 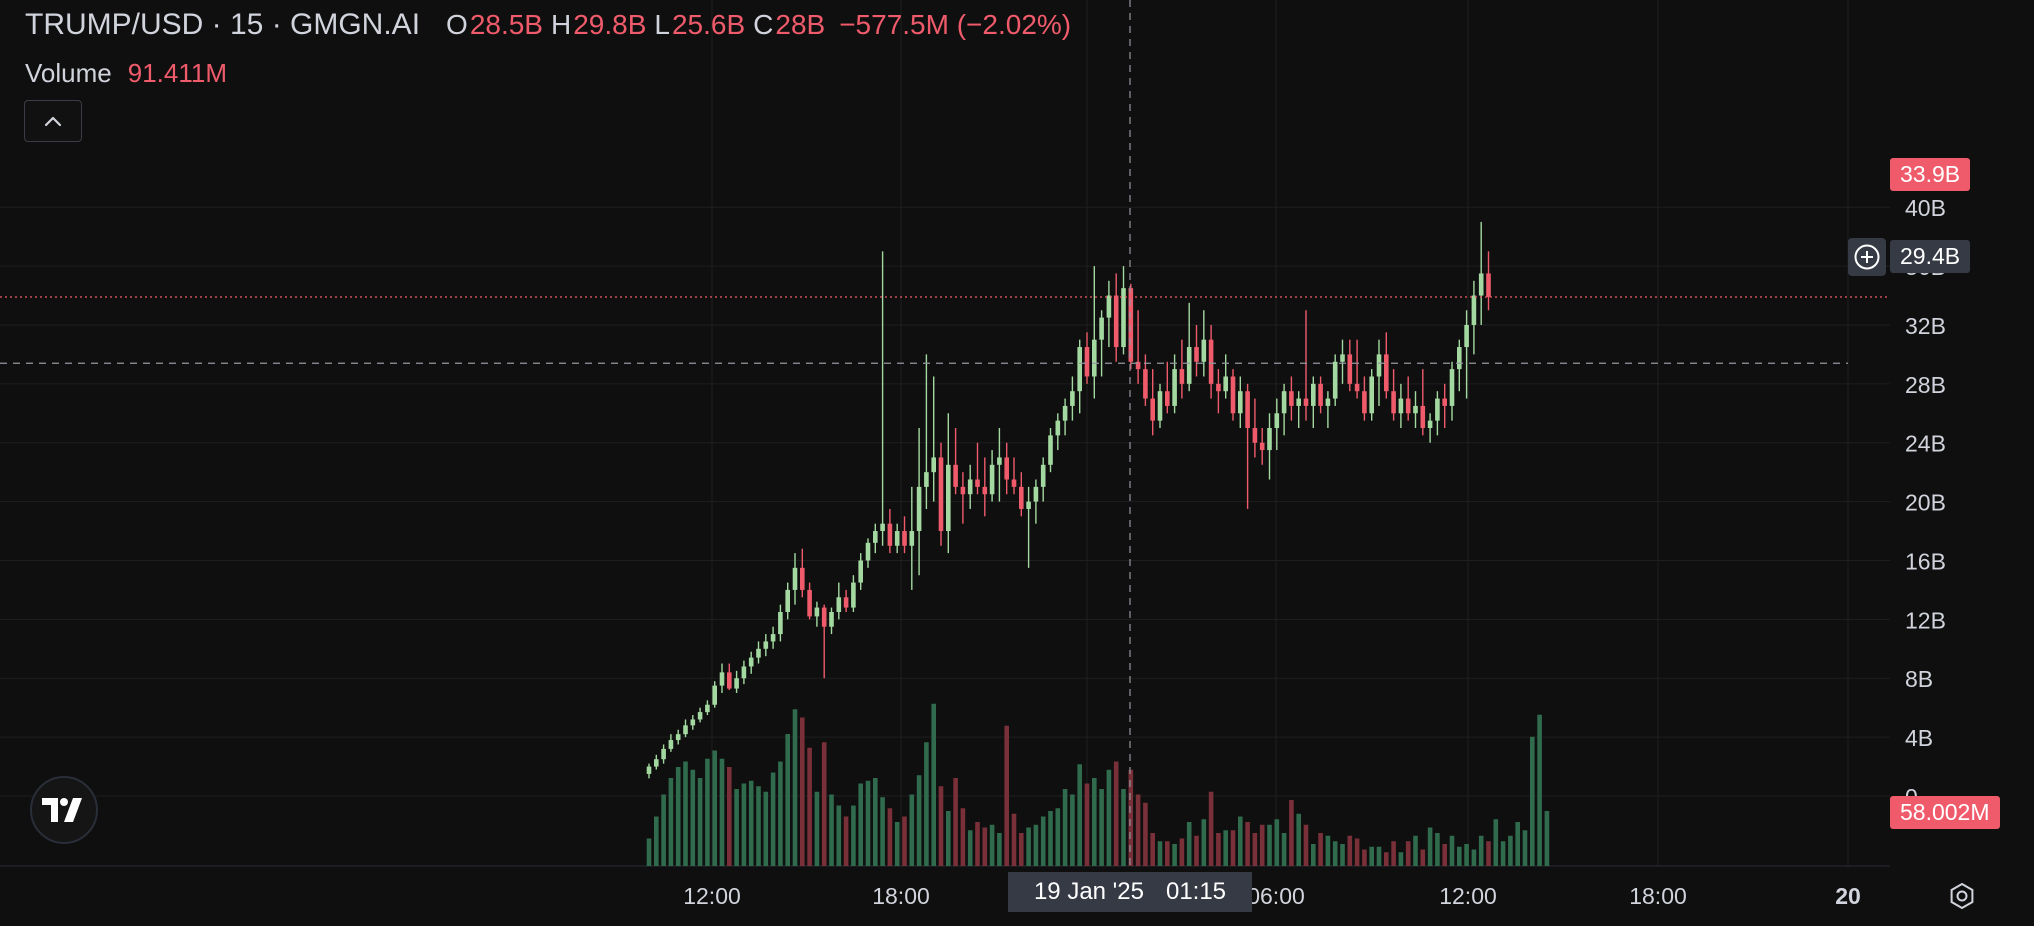 I want to click on y-tick-label: 40B, so click(x=1925, y=208).